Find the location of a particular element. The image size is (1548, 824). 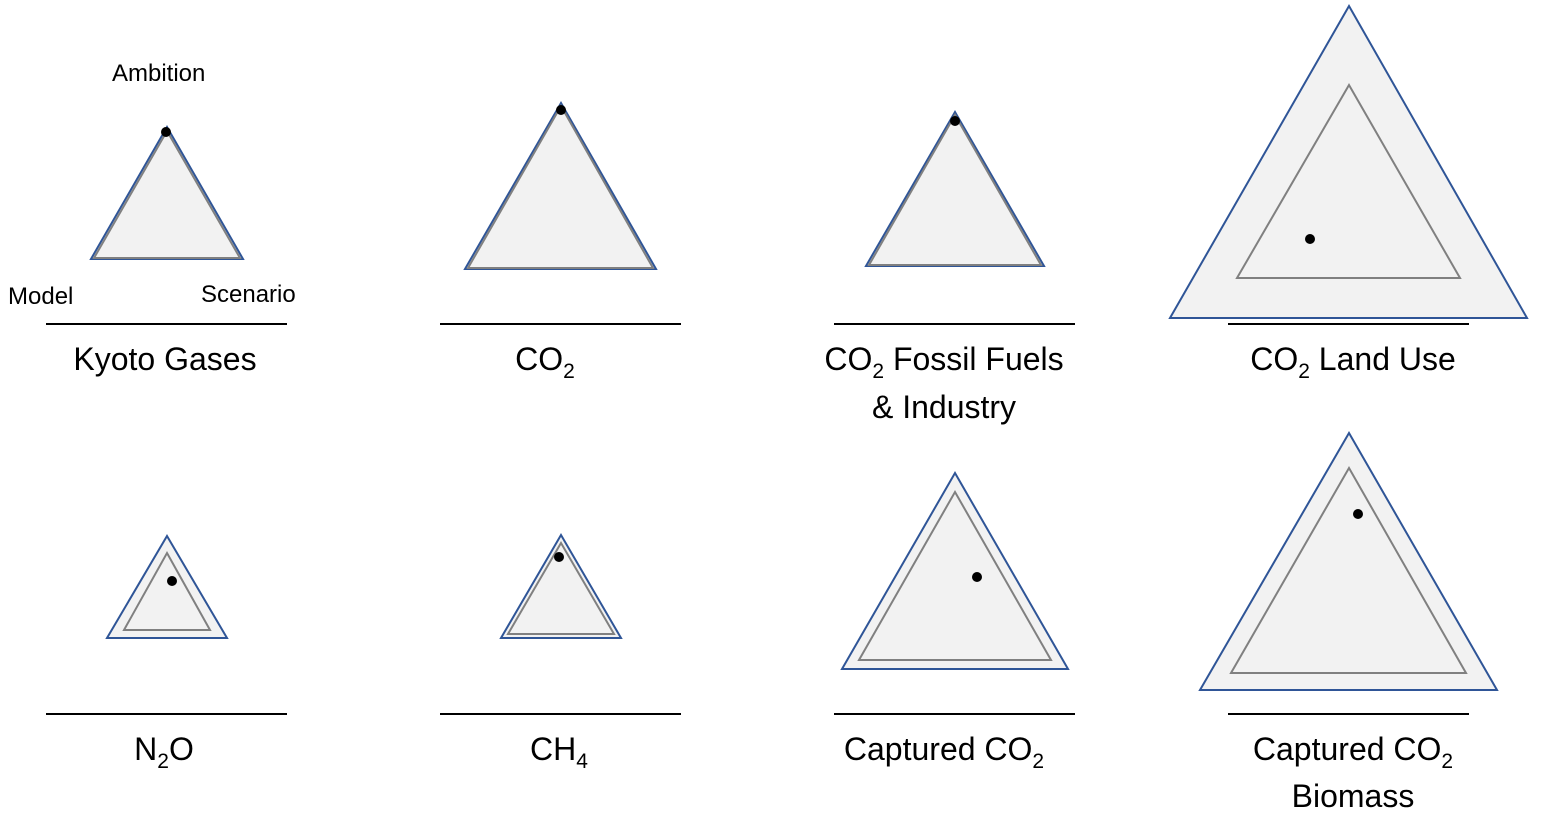

panel-title-co2: CO2 is located at coordinates (545, 362).